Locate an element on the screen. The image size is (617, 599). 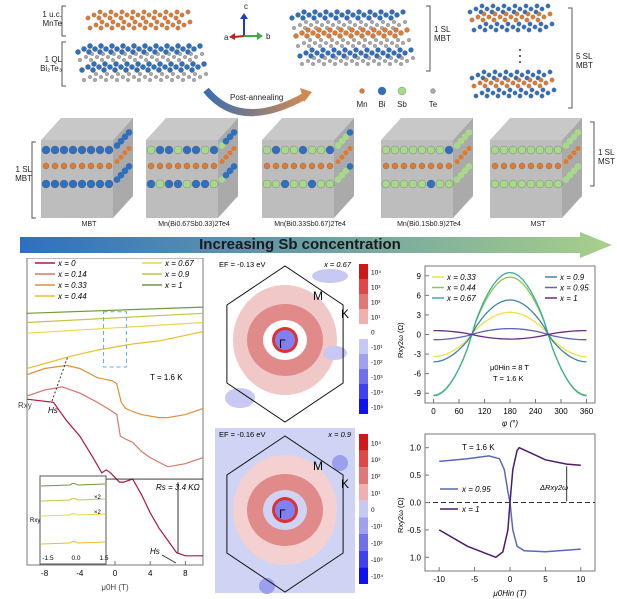
legend-te: Te is located at coordinates (433, 104).